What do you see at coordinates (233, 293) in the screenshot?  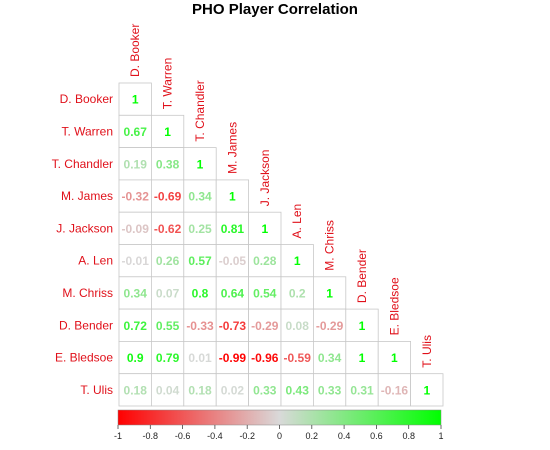 I see `cell-value: 0.64` at bounding box center [233, 293].